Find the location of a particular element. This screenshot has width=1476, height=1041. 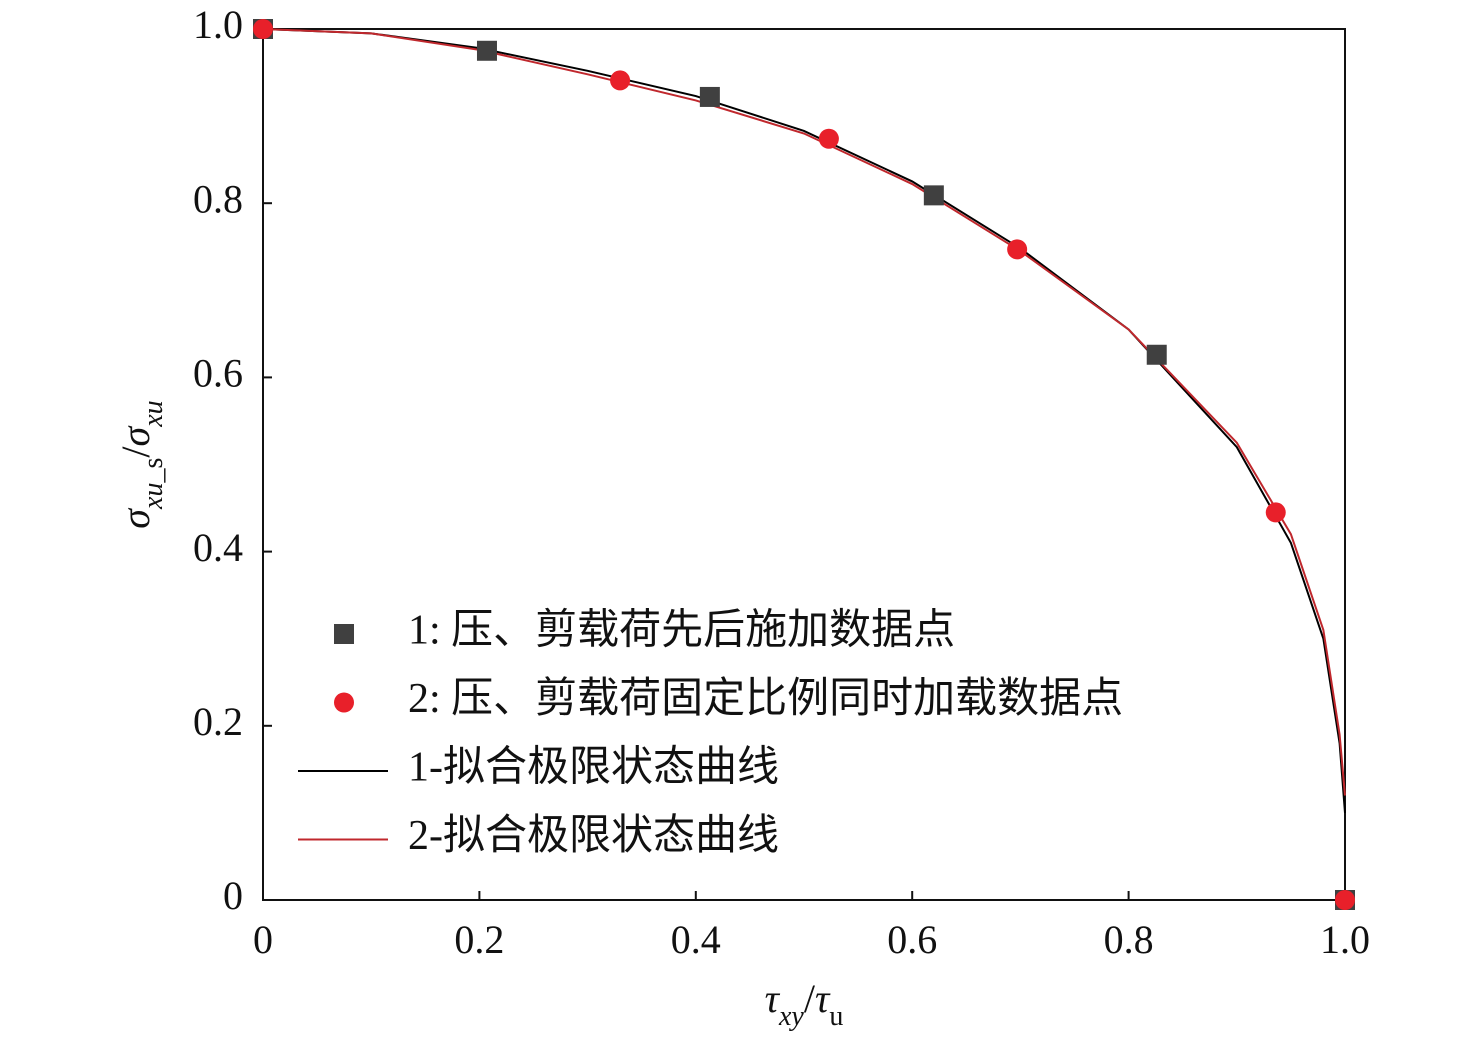

x-tick-label: 0.8 is located at coordinates (1129, 939).